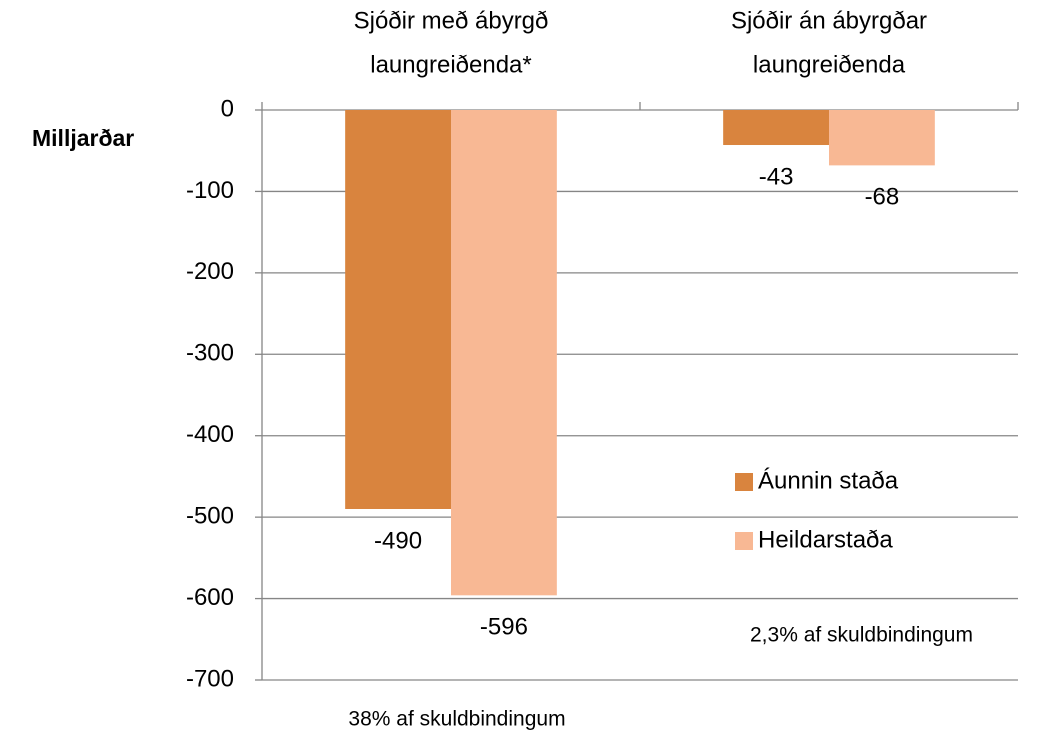 This screenshot has height=734, width=1064. What do you see at coordinates (776, 176) in the screenshot?
I see `data-label: -43` at bounding box center [776, 176].